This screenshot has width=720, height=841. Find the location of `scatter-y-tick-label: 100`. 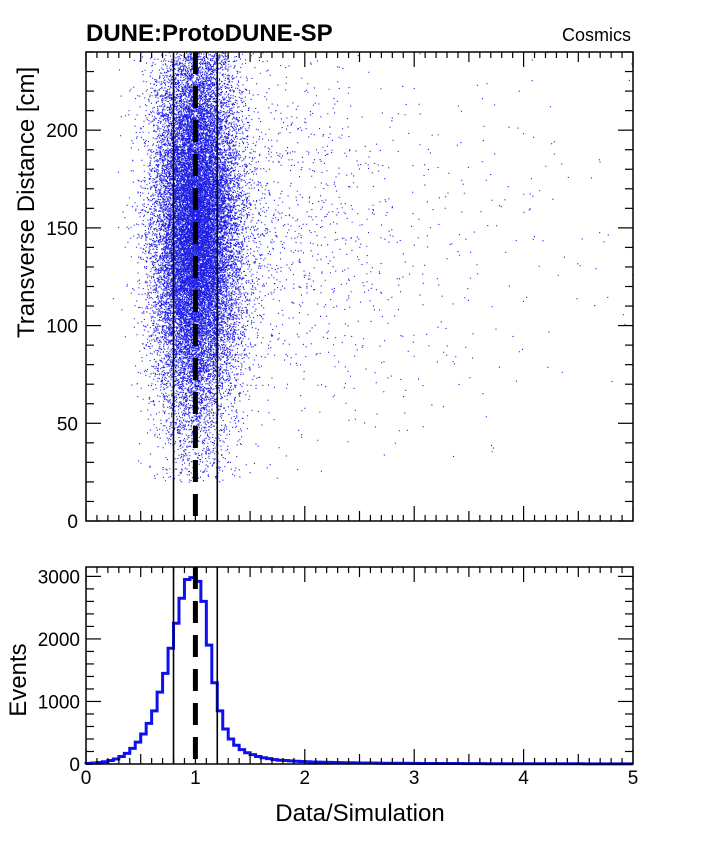

scatter-y-tick-label: 100 is located at coordinates (62, 327).